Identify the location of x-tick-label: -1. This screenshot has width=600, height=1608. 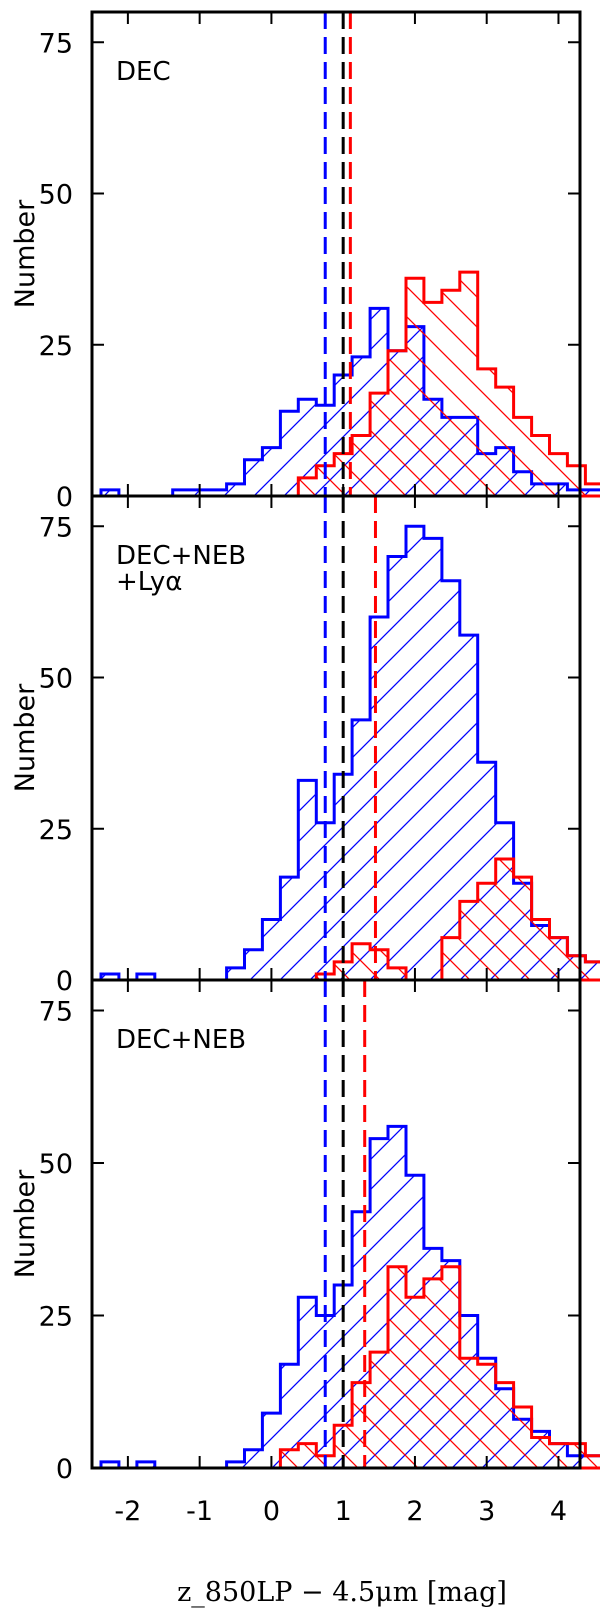
(199, 1511).